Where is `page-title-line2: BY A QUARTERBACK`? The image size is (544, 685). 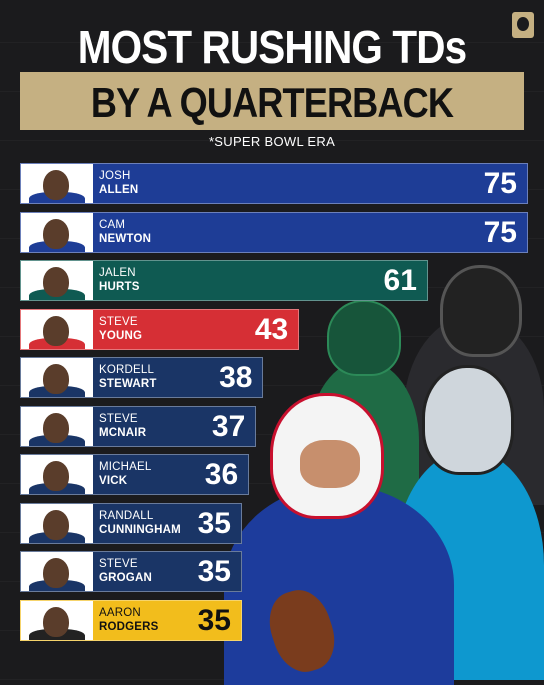
page-title-line2: BY A QUARTERBACK is located at coordinates (272, 102).